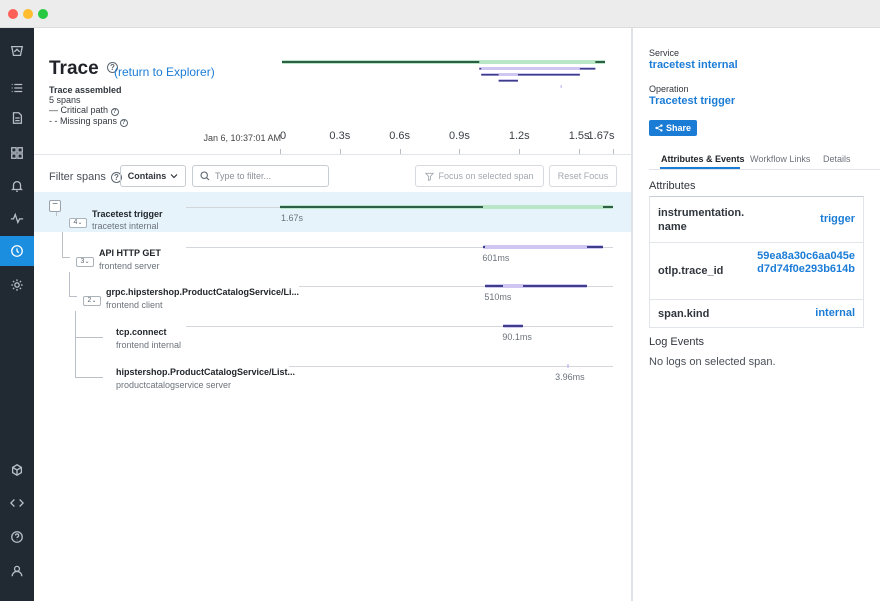 The height and width of the screenshot is (601, 880). What do you see at coordinates (672, 186) in the screenshot?
I see `attributes-title: Attributes` at bounding box center [672, 186].